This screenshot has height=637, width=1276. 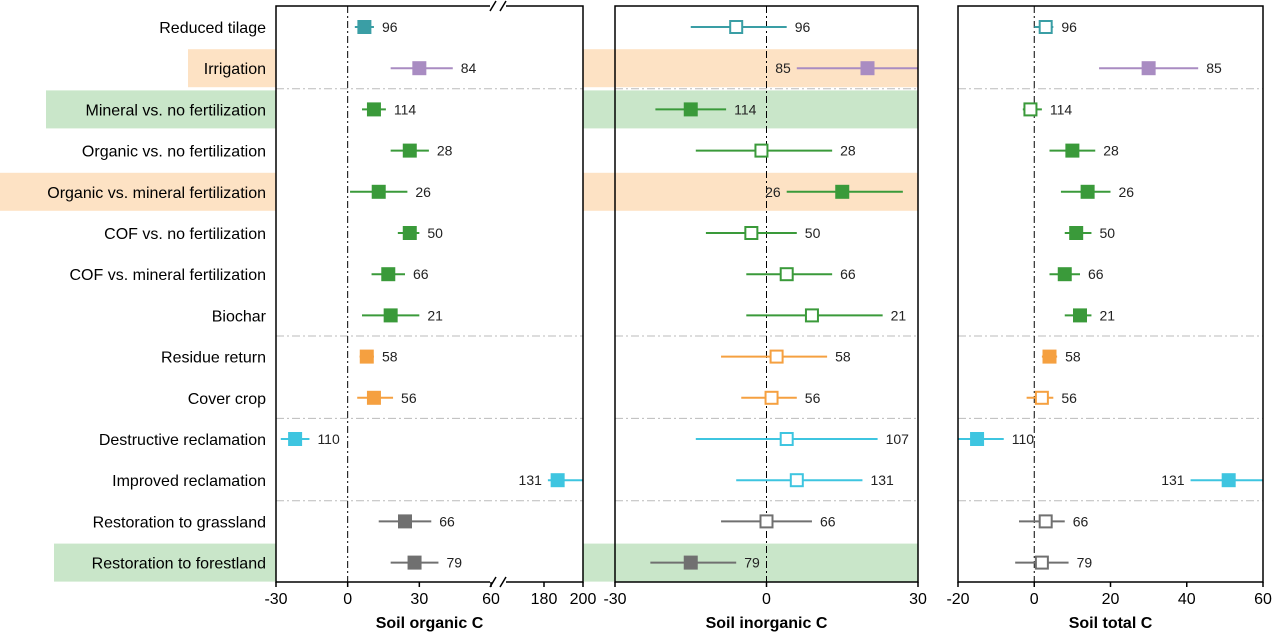 What do you see at coordinates (583, 599) in the screenshot?
I see `tick-label-0-5: 200` at bounding box center [583, 599].